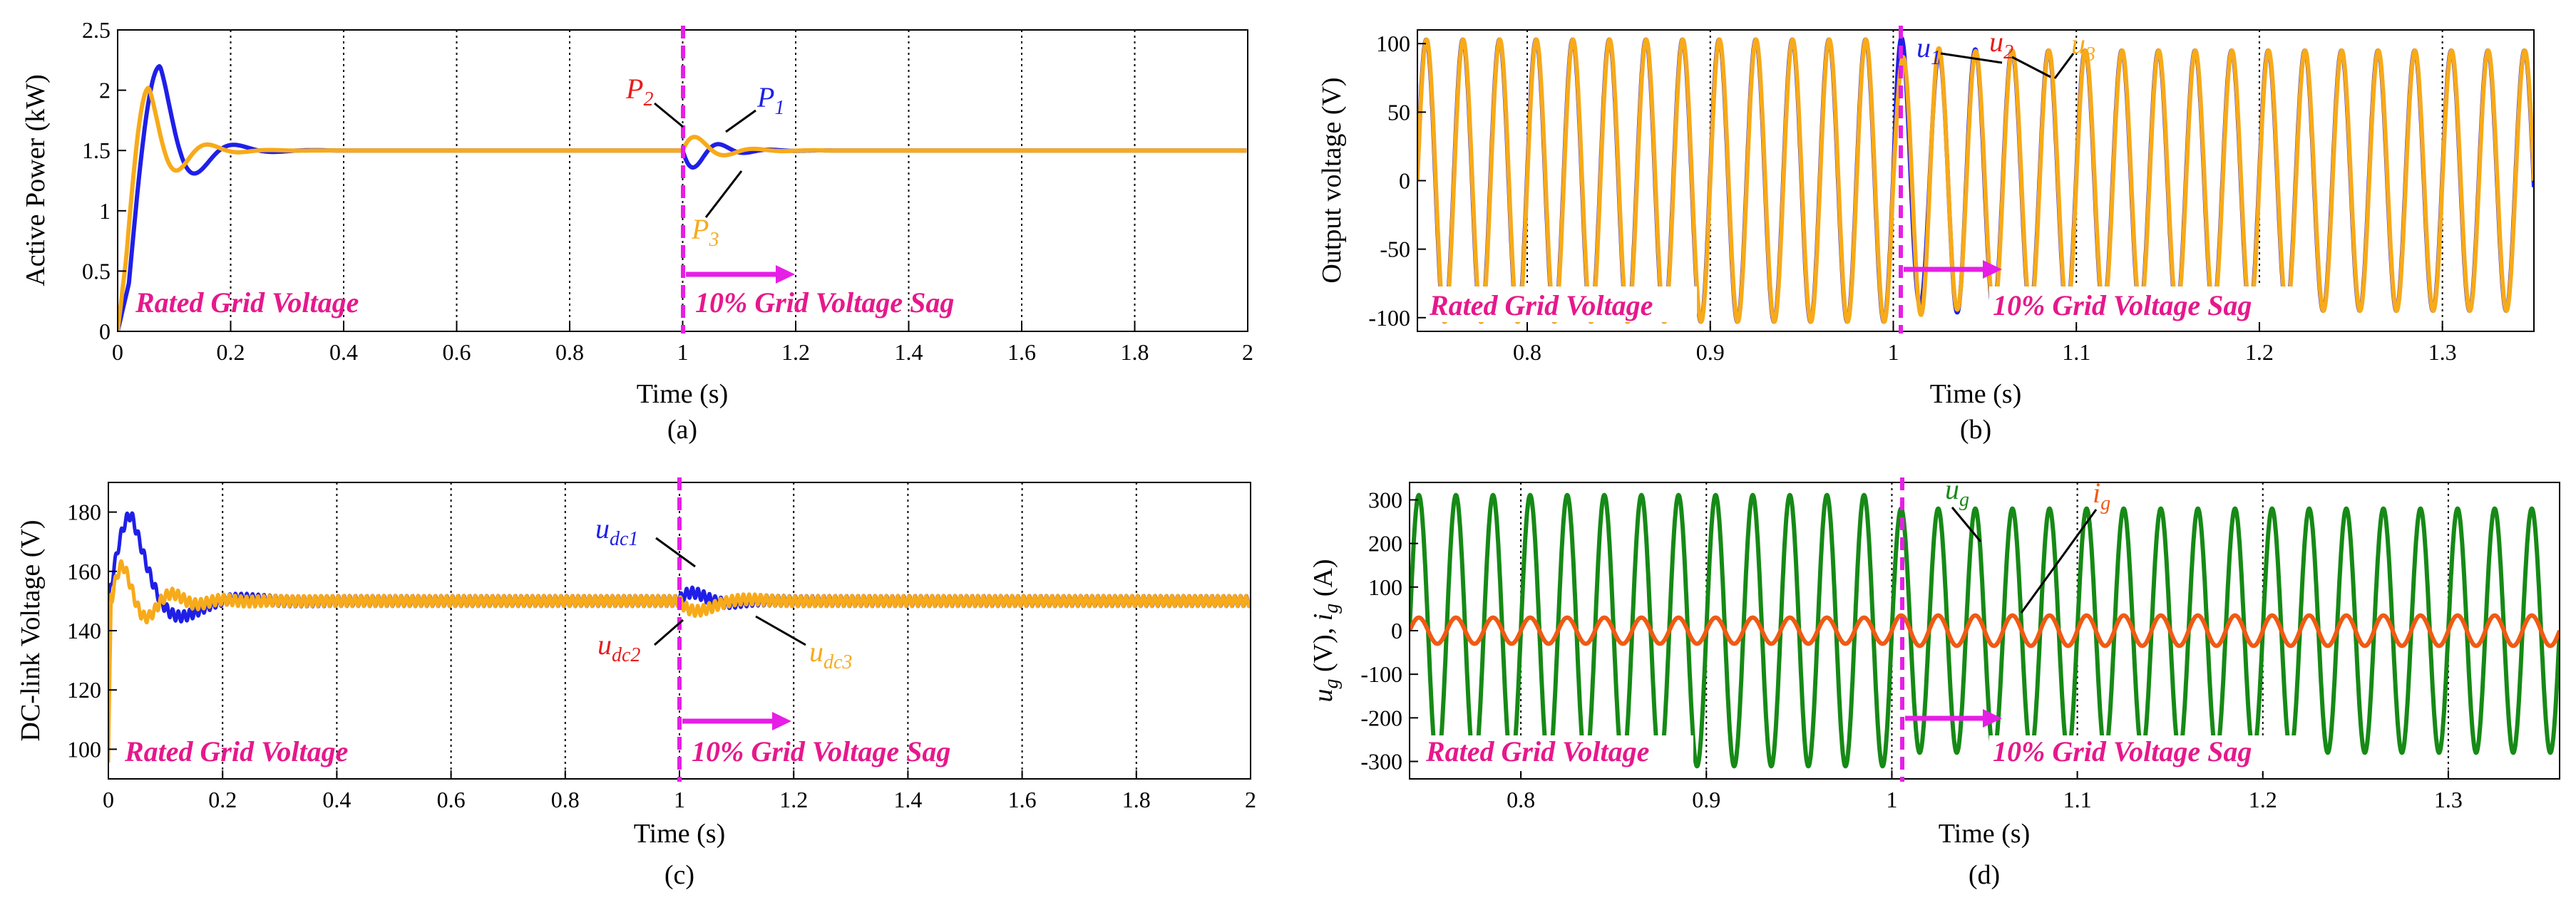 This screenshot has width=2576, height=910. I want to click on panel-b-label-u2: u2, so click(2001, 44).